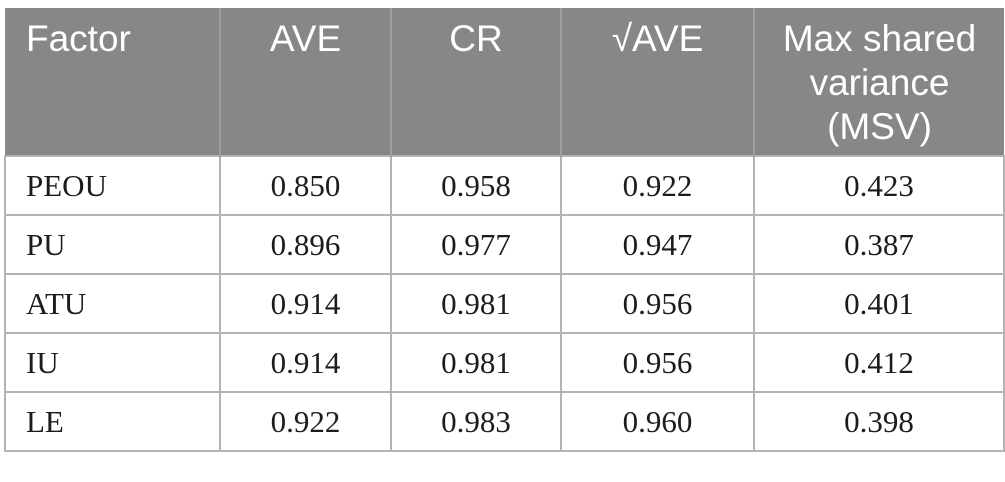 The image size is (1005, 482). I want to click on cell-msv: 0.423, so click(879, 185).